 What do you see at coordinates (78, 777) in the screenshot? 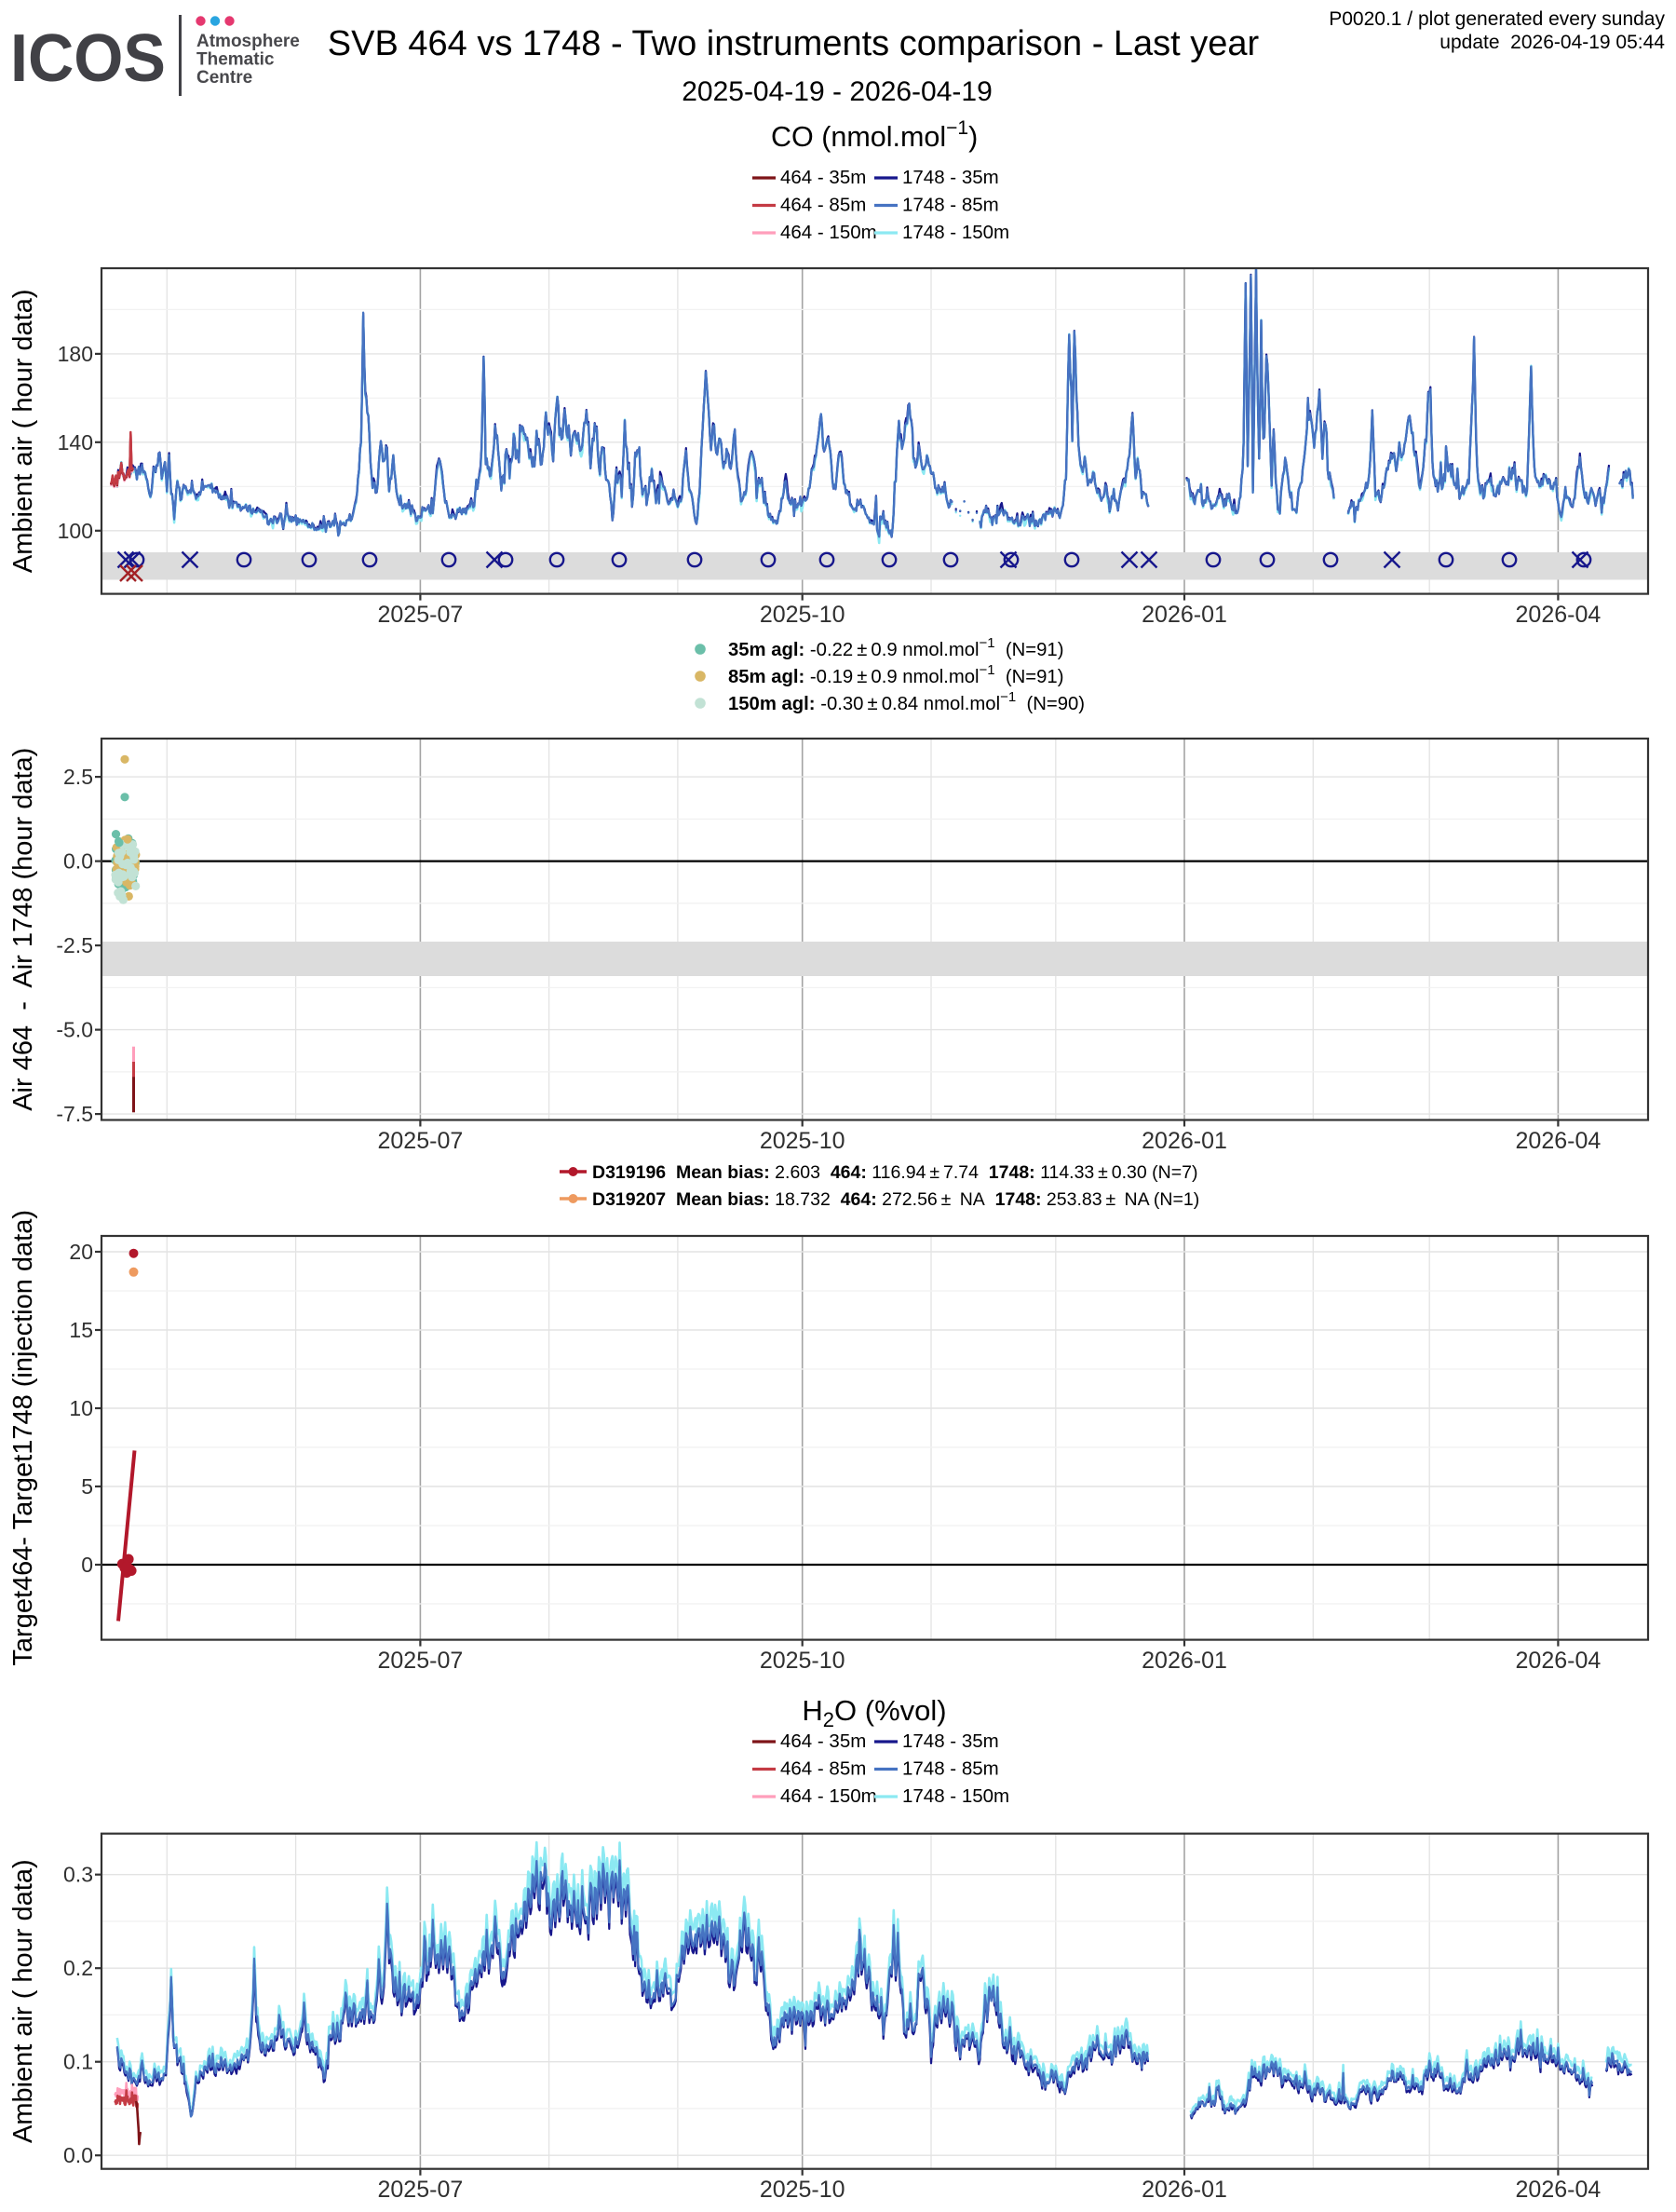
I see `svg-text: 2.5` at bounding box center [78, 777].